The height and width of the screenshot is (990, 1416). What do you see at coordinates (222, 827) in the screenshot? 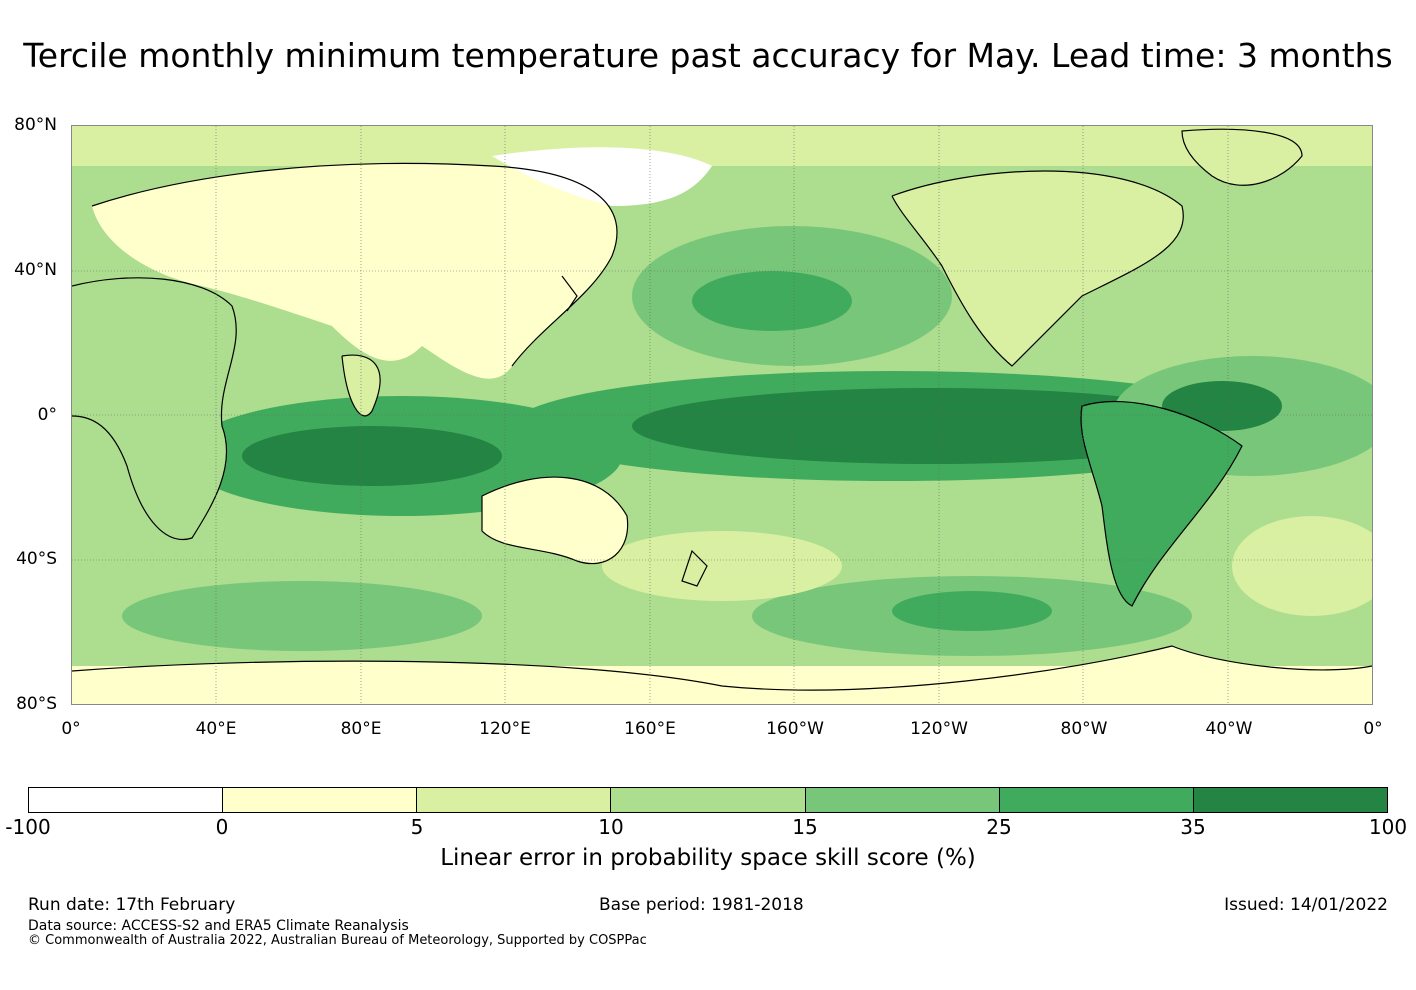
I see `colorbar-tick-0: 0` at bounding box center [222, 827].